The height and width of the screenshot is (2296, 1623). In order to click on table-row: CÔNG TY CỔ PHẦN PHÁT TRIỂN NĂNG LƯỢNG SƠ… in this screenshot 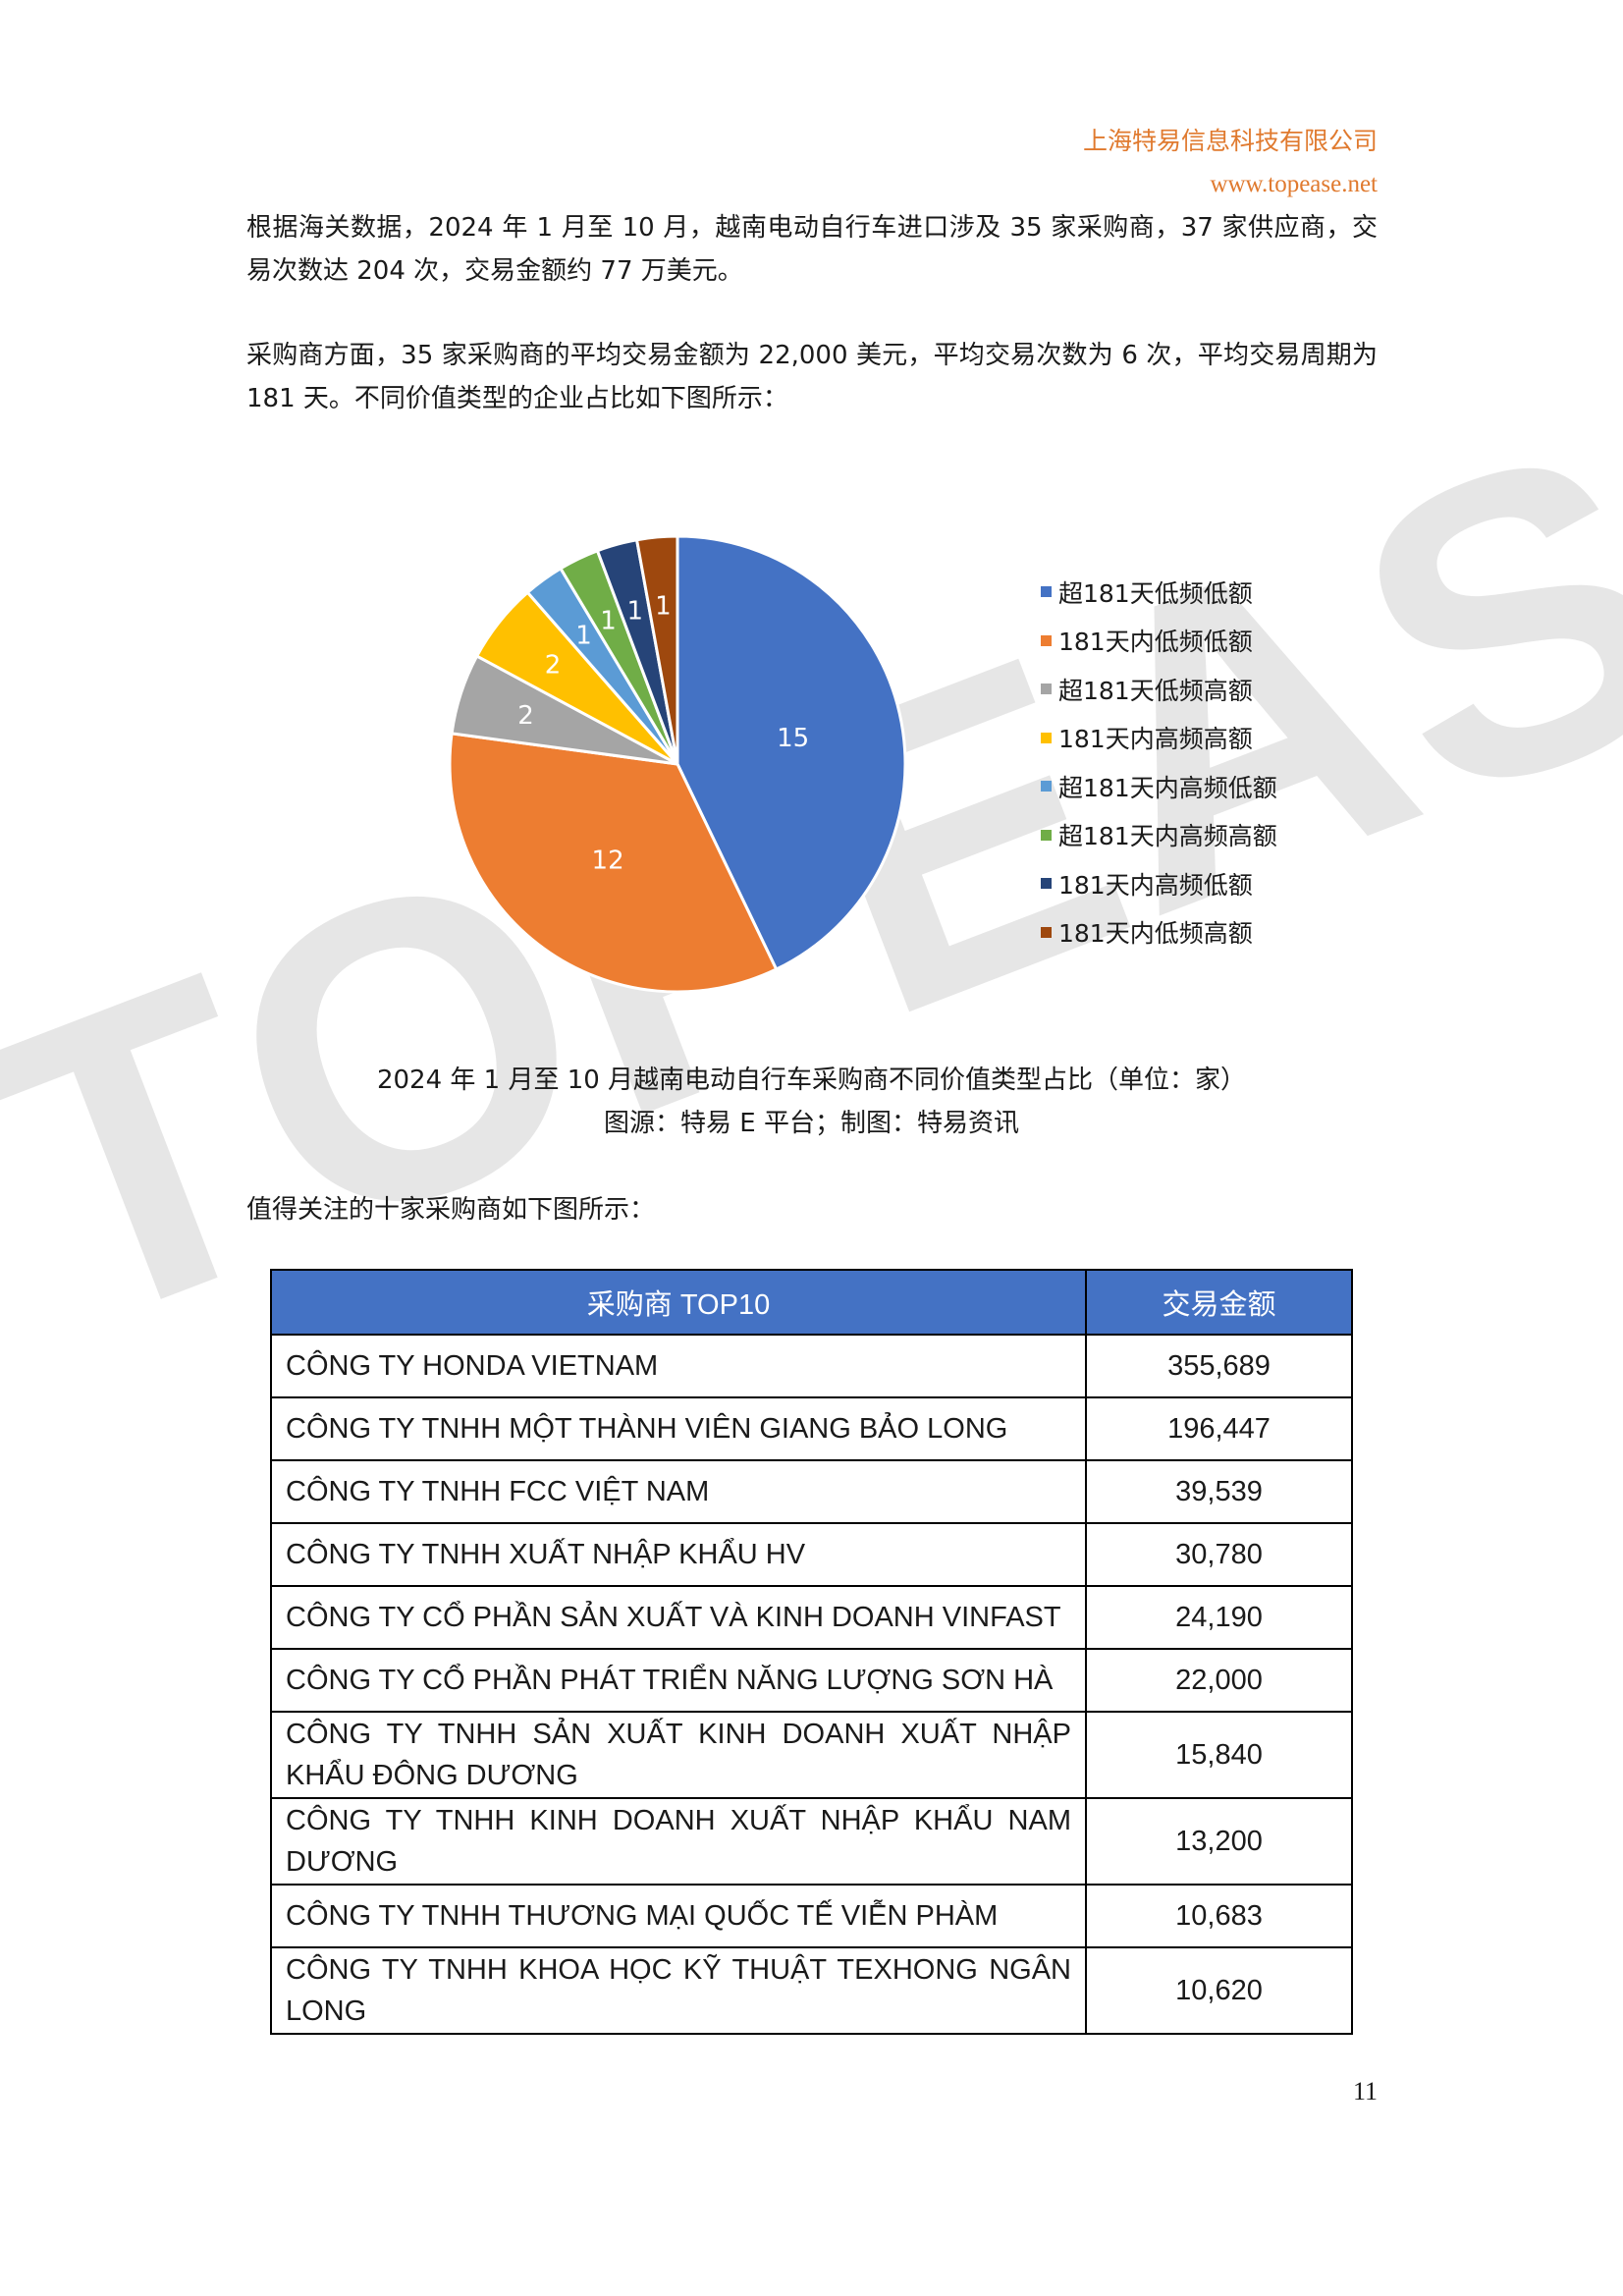, I will do `click(811, 1680)`.